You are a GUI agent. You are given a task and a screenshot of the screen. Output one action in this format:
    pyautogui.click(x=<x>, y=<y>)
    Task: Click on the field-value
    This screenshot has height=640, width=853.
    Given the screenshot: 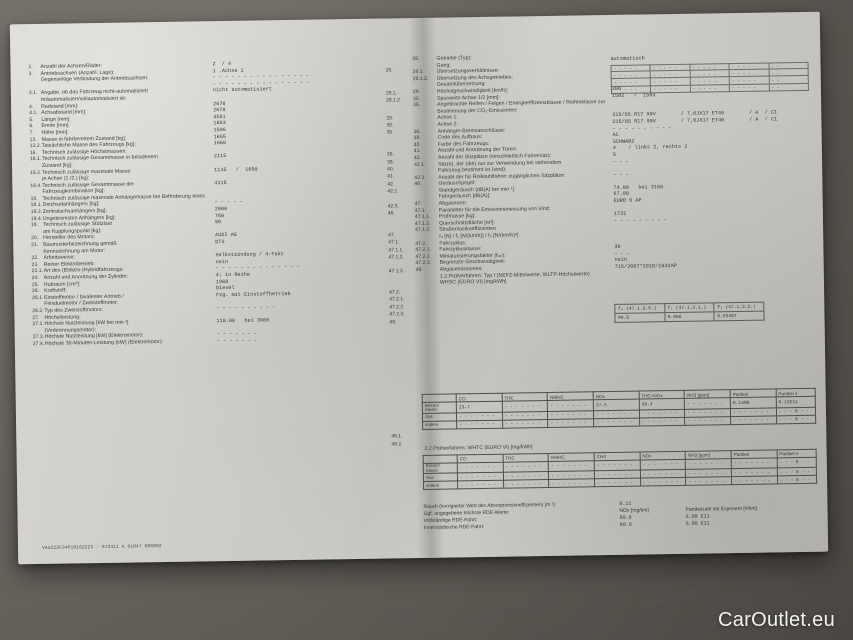 What is the action you would take?
    pyautogui.click(x=714, y=51)
    